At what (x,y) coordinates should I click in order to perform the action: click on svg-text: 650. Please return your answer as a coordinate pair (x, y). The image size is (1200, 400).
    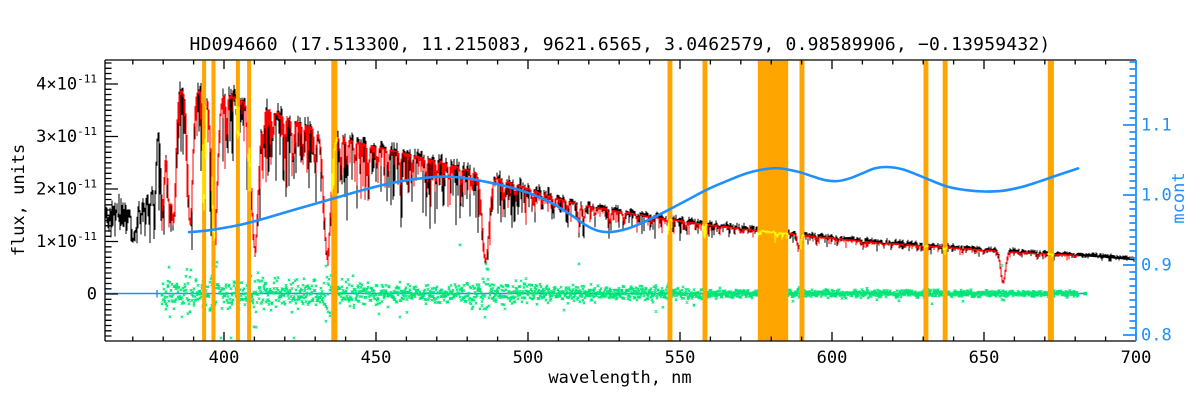
    Looking at the image, I should click on (984, 358).